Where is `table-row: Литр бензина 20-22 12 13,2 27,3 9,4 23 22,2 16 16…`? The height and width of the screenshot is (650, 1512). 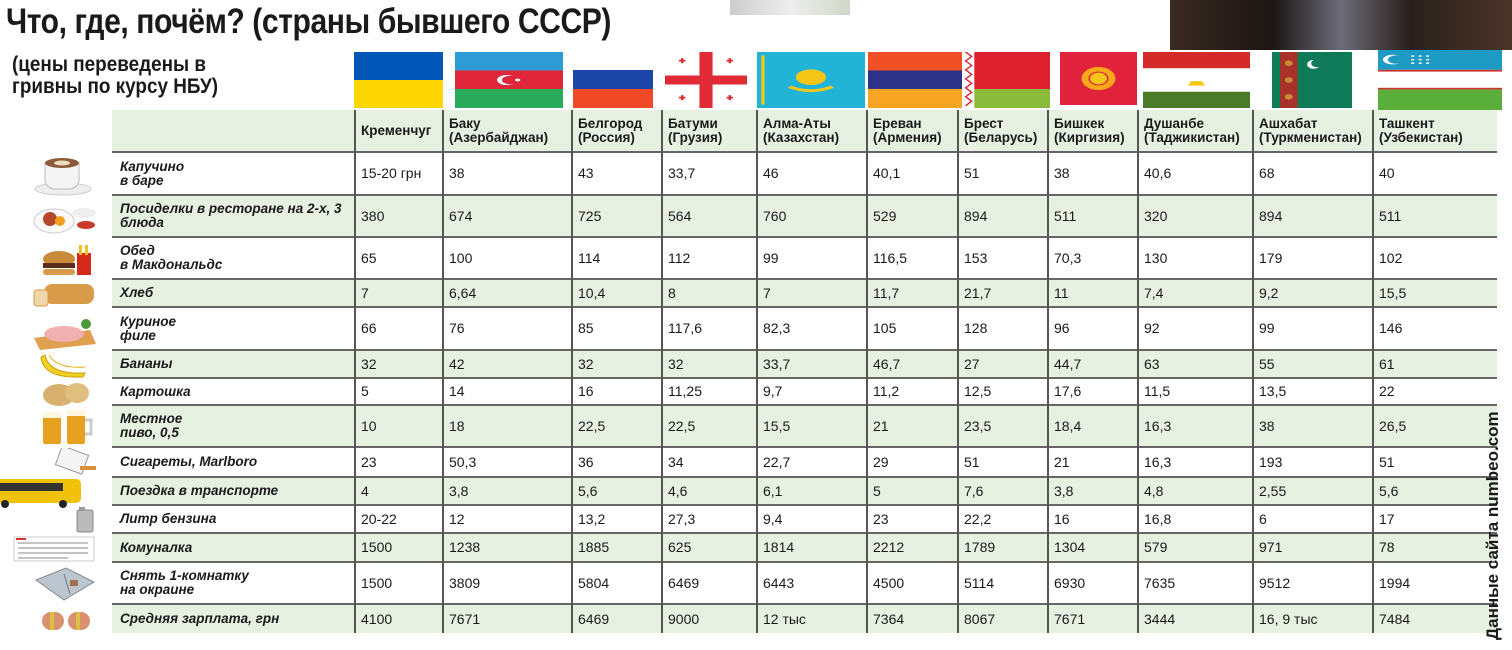
table-row: Литр бензина 20-22 12 13,2 27,3 9,4 23 22,2 16 16… is located at coordinates (804, 518).